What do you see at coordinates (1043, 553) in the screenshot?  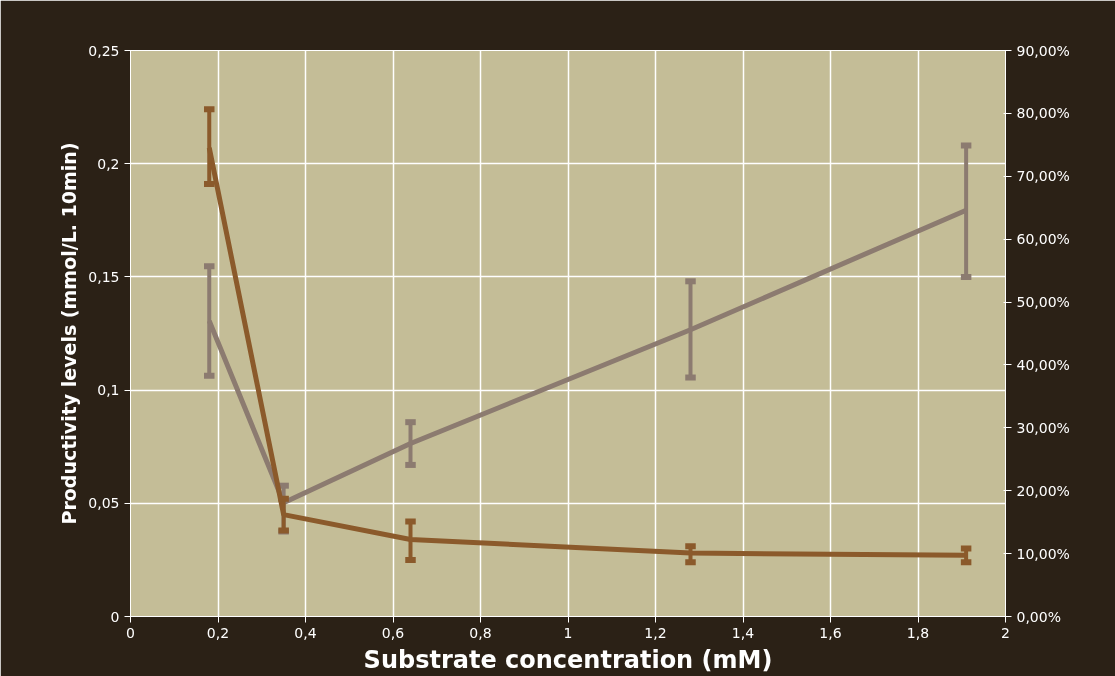 I see `y2-tick-label: 10,00%` at bounding box center [1043, 553].